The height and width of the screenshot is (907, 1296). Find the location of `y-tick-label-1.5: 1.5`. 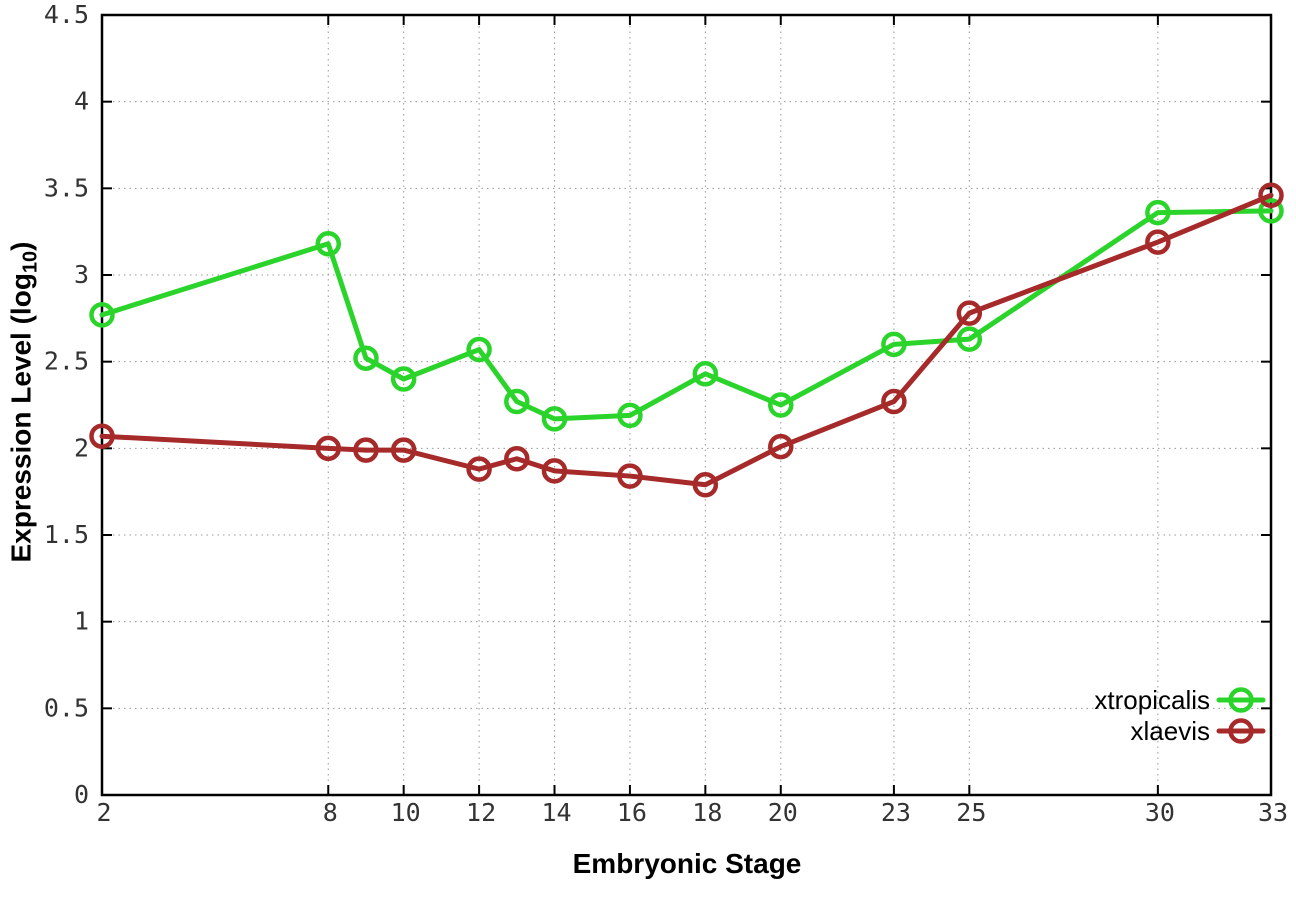

y-tick-label-1.5: 1.5 is located at coordinates (66, 534).